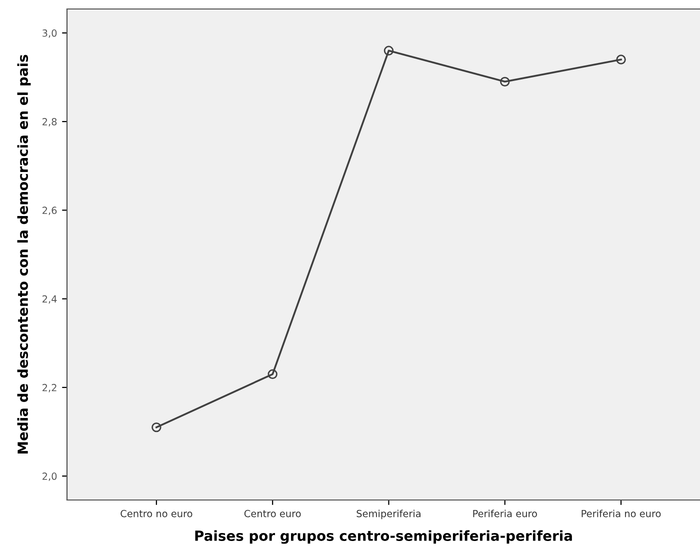  Describe the element at coordinates (621, 514) in the screenshot. I see `x-tick-label: Periferia no euro` at that location.